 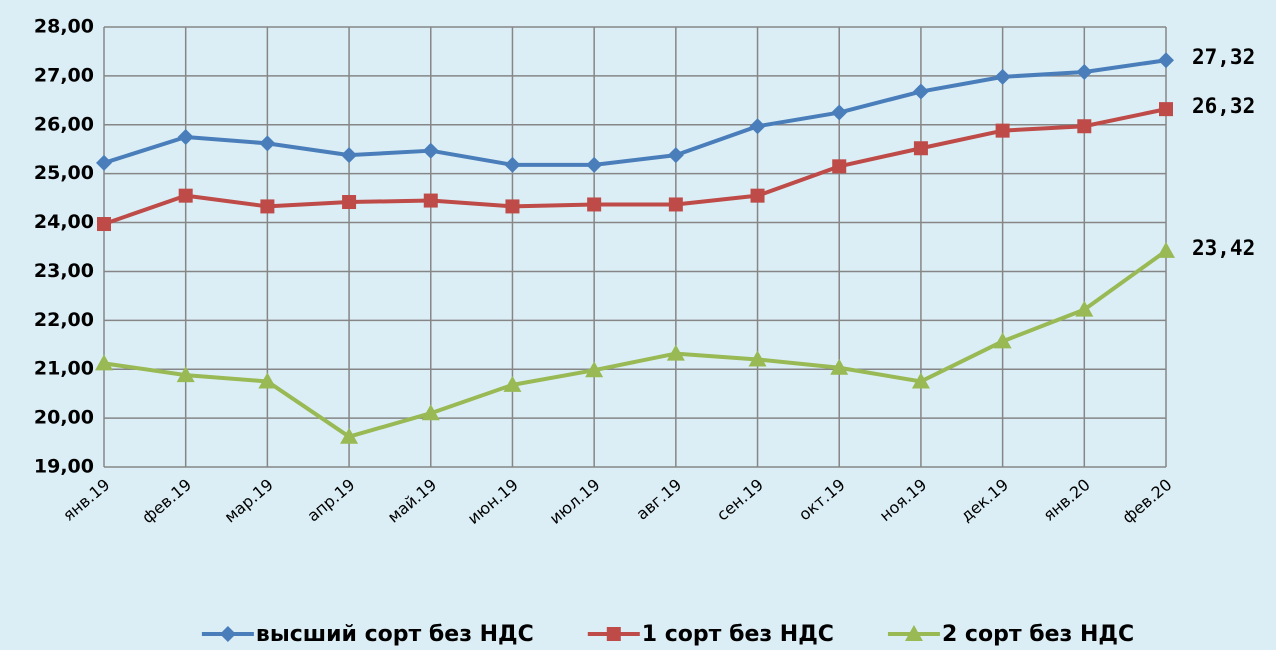 What do you see at coordinates (1038, 634) in the screenshot?
I see `legend-label: 2 сорт без НДС` at bounding box center [1038, 634].